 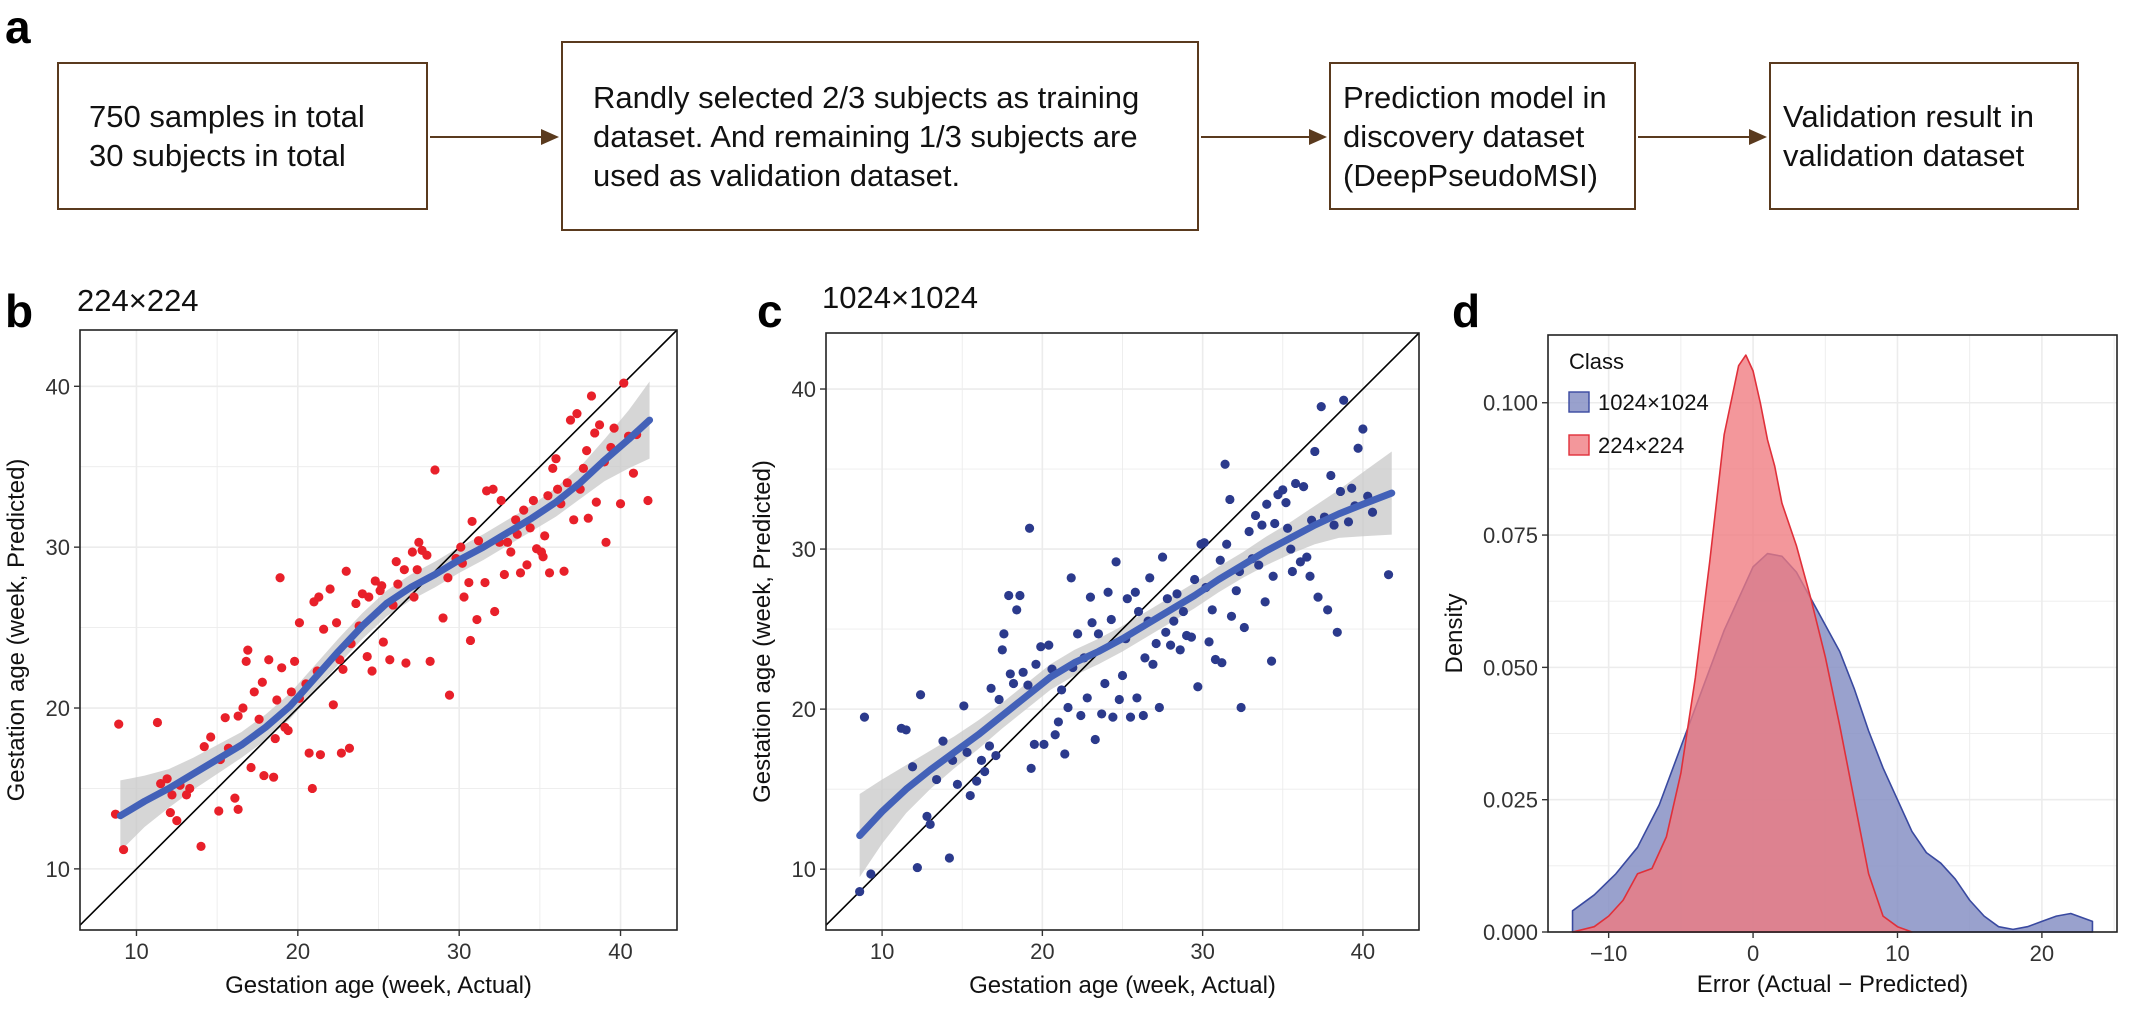 I want to click on flow-box-model-line2: discovery dataset, so click(x=1464, y=136).